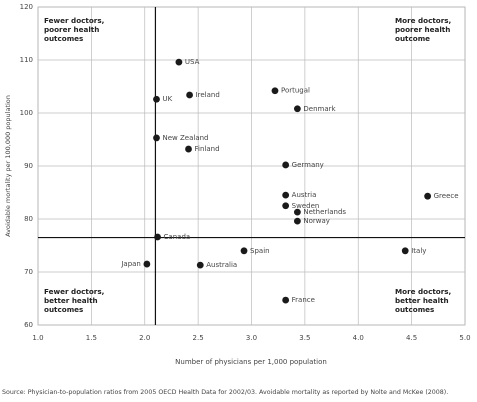 The height and width of the screenshot is (402, 477). I want to click on point-label: Japan, so click(130, 264).